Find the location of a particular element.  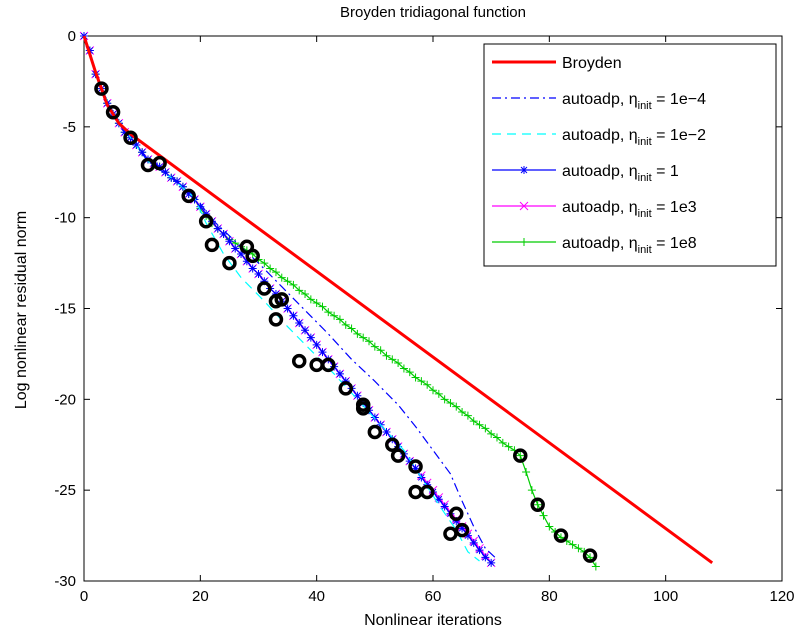

legend-label-2: autoadp, ηinit = 1e−2 is located at coordinates (634, 137).